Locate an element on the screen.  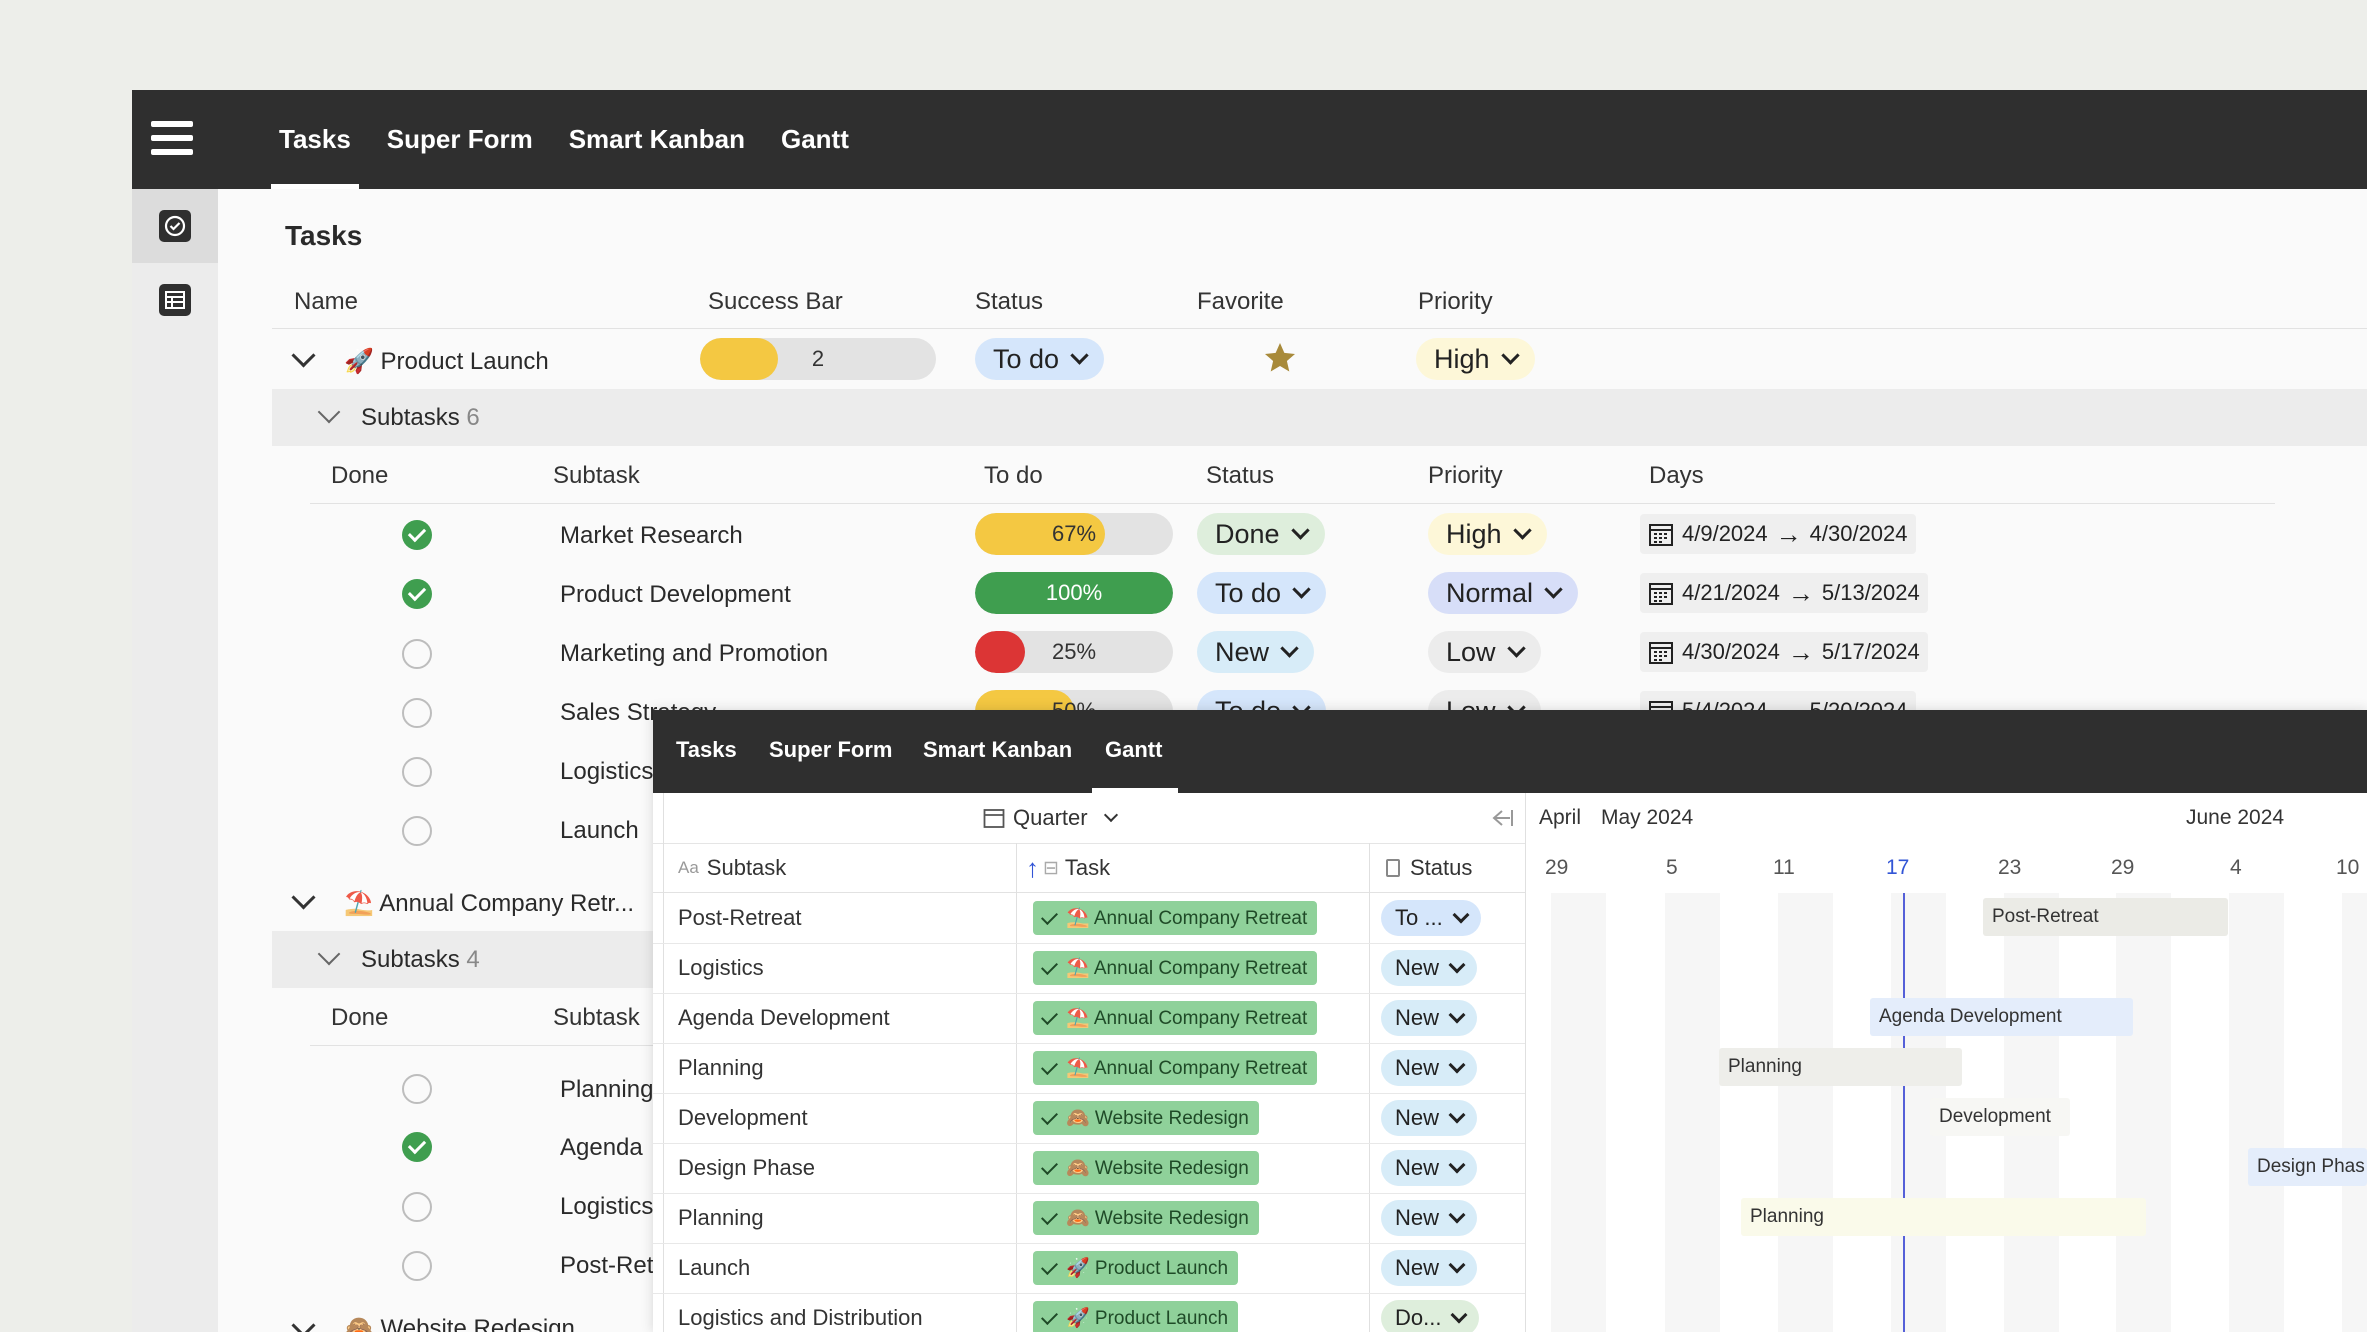
subtask-cell: Design Phase is located at coordinates (746, 1167).